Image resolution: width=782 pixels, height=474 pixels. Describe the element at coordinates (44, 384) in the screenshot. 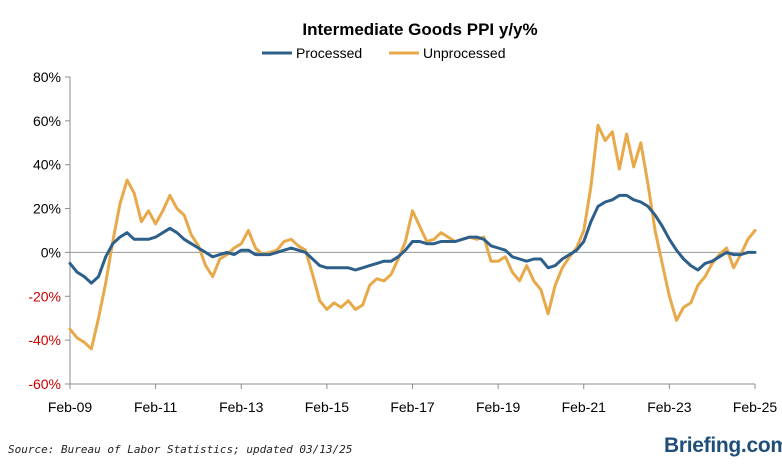

I see `y-tick-label: -60%` at that location.